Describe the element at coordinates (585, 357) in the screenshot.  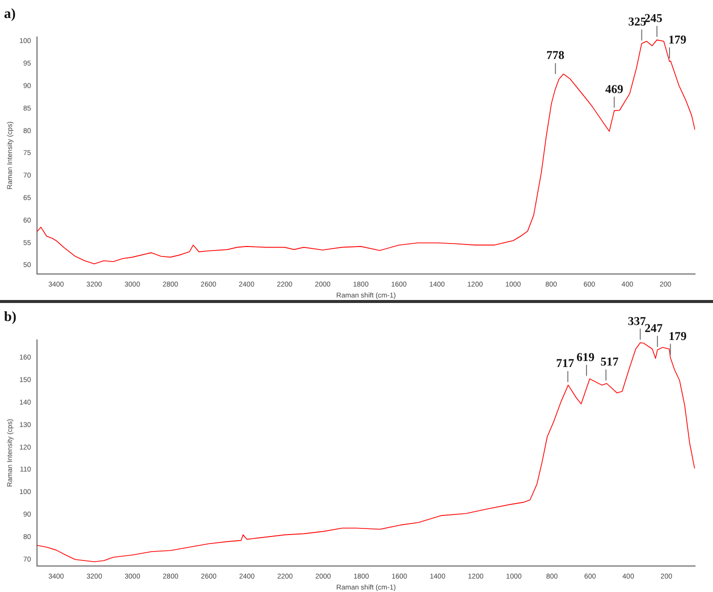
I see `annotation: 619` at that location.